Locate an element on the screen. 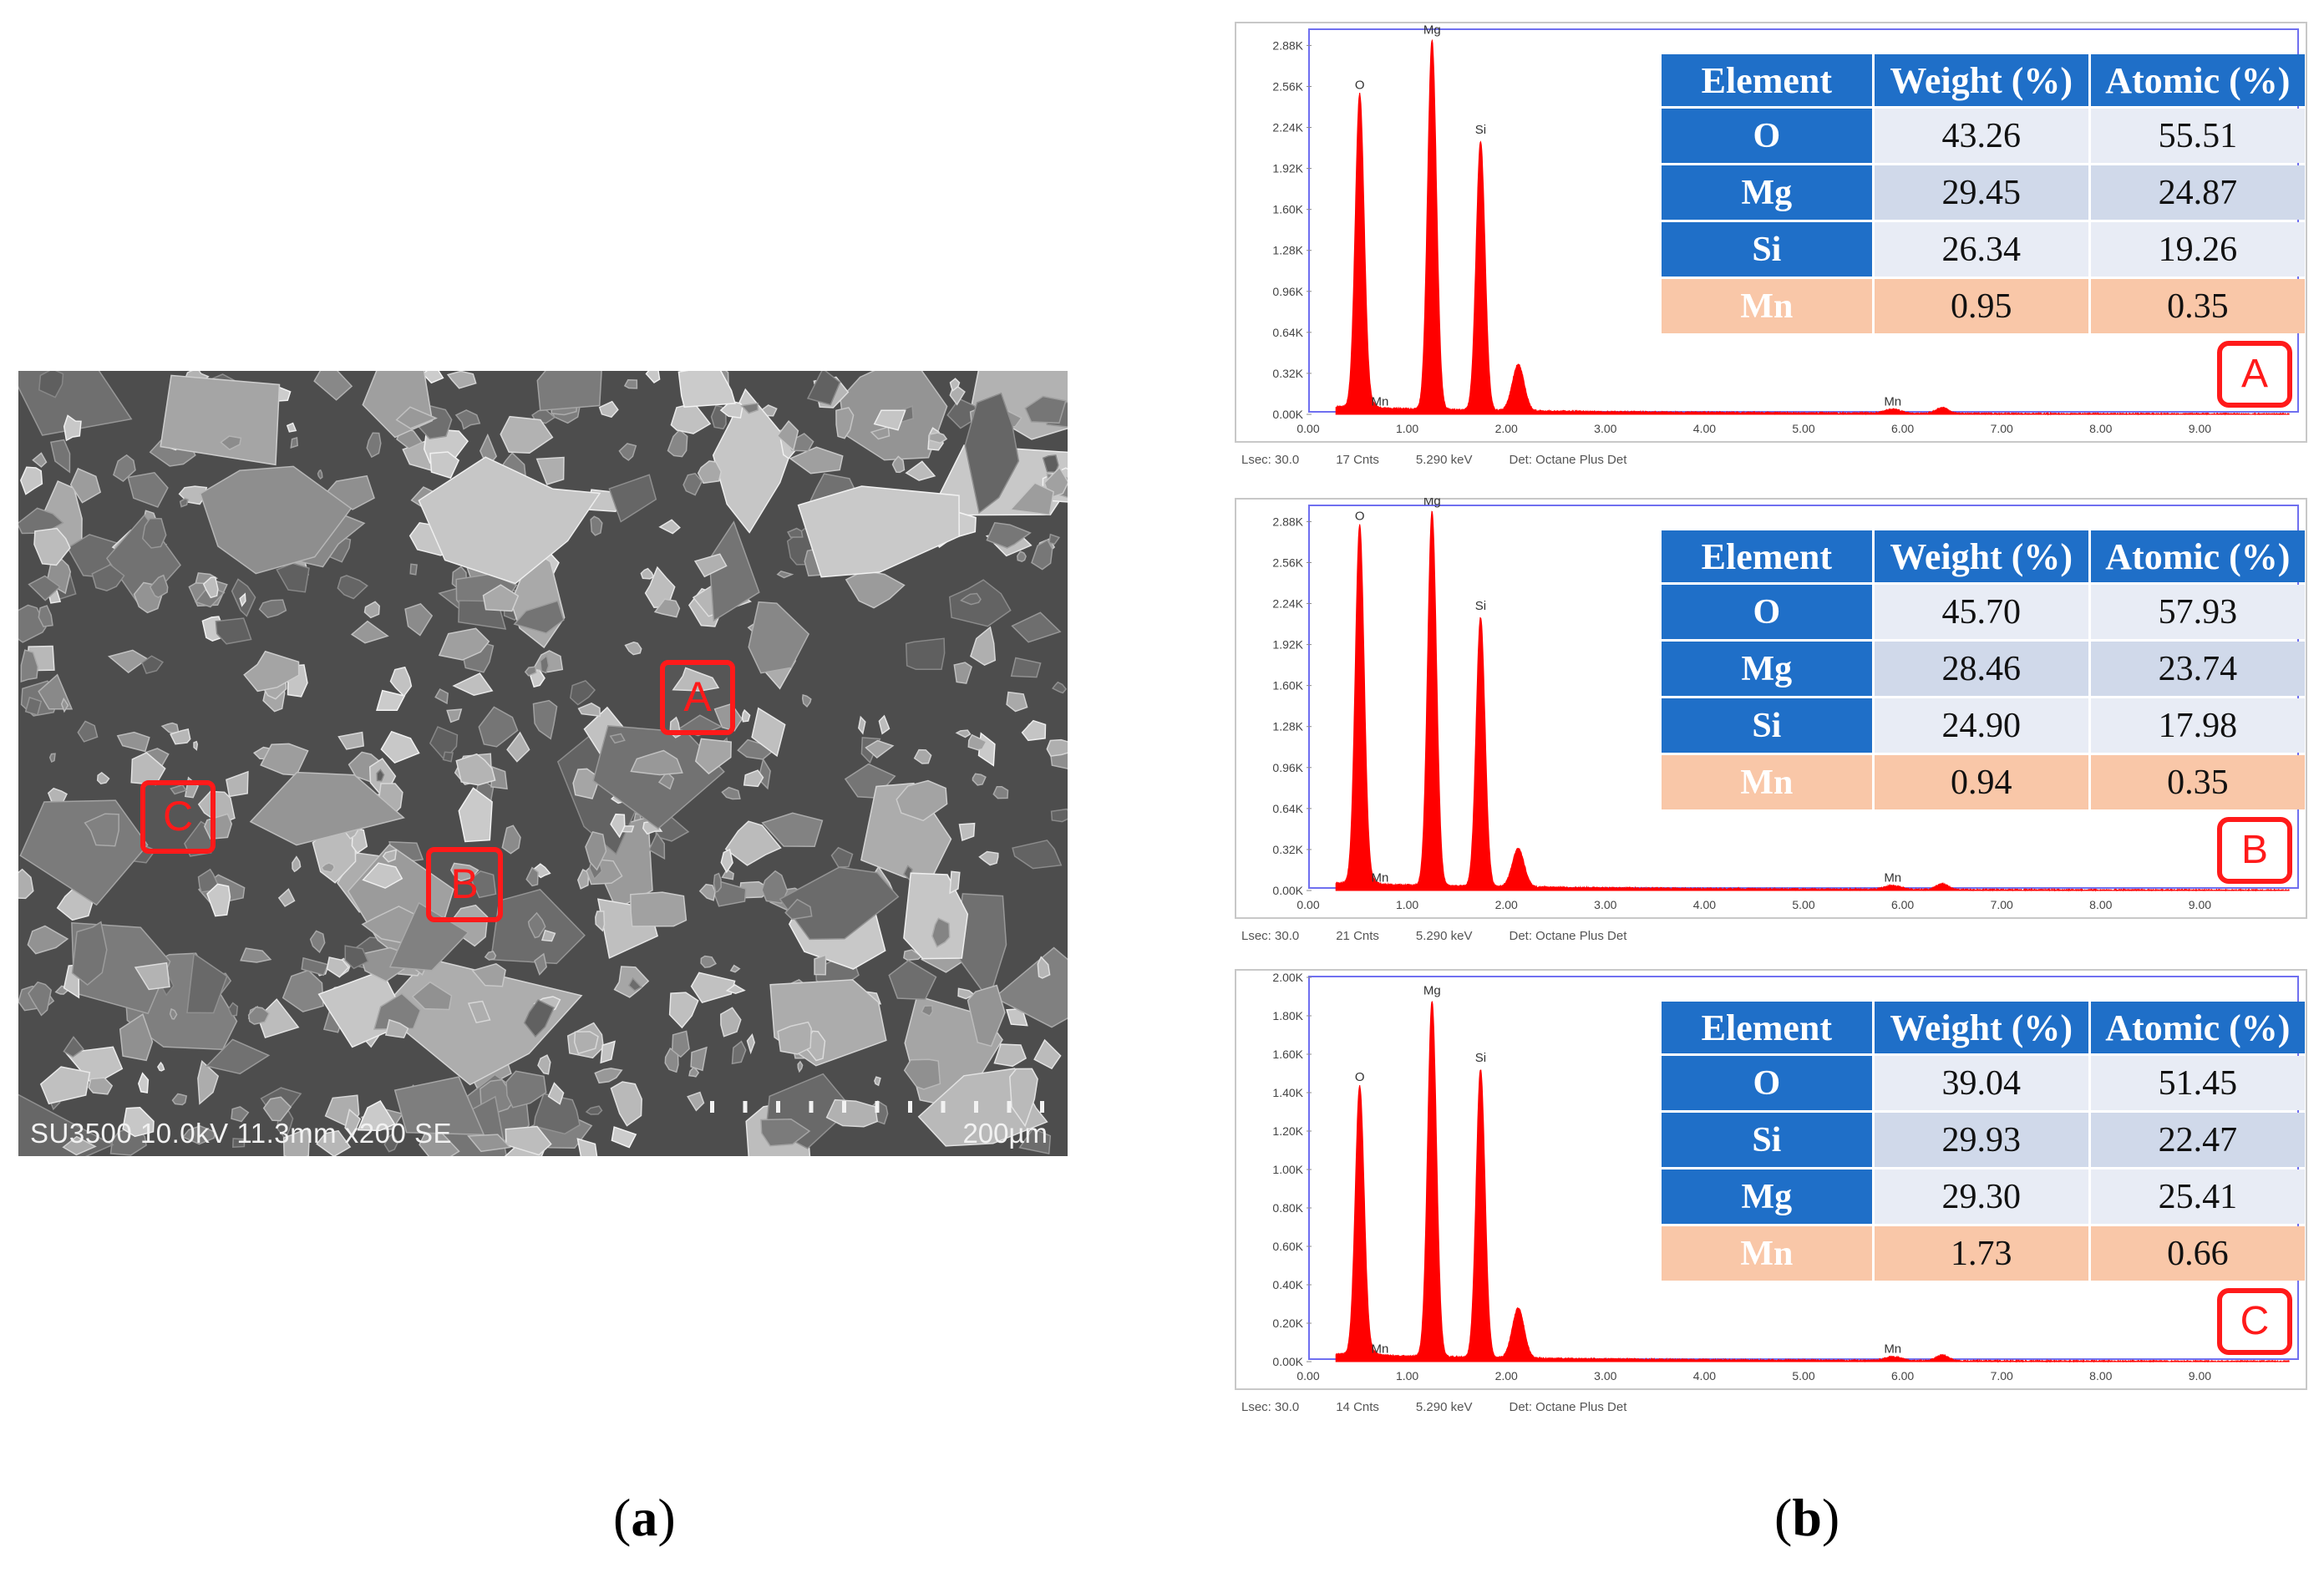 This screenshot has height=1583, width=2324. eds-footer-item: Lsec: 30.0 is located at coordinates (1270, 460).